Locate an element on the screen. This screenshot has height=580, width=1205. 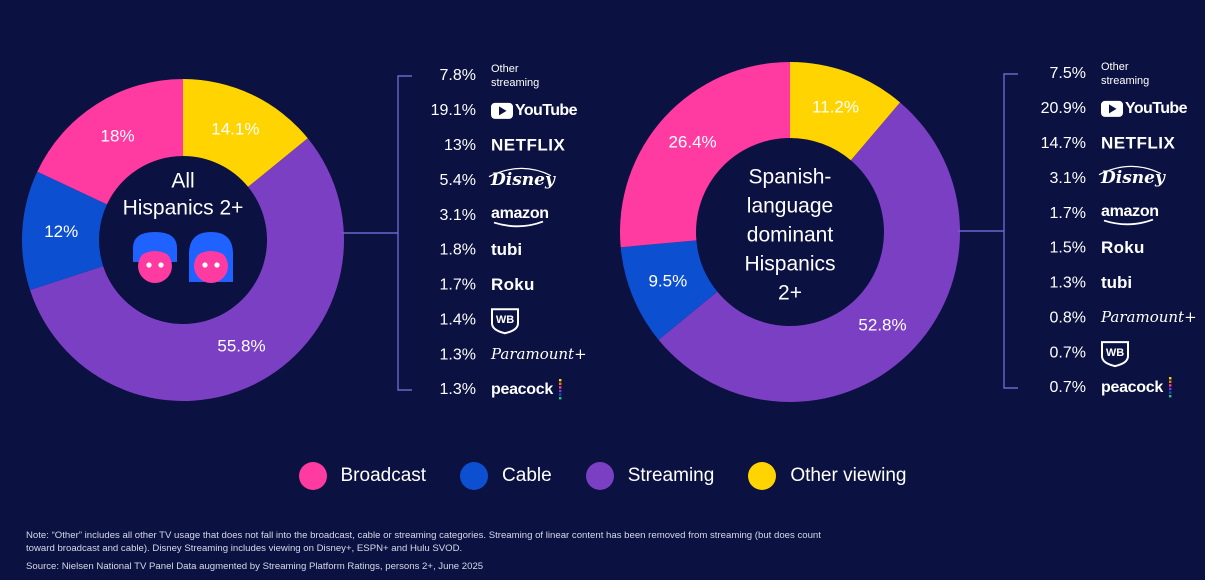
legend-item-streaming: Streaming is located at coordinates (650, 476).